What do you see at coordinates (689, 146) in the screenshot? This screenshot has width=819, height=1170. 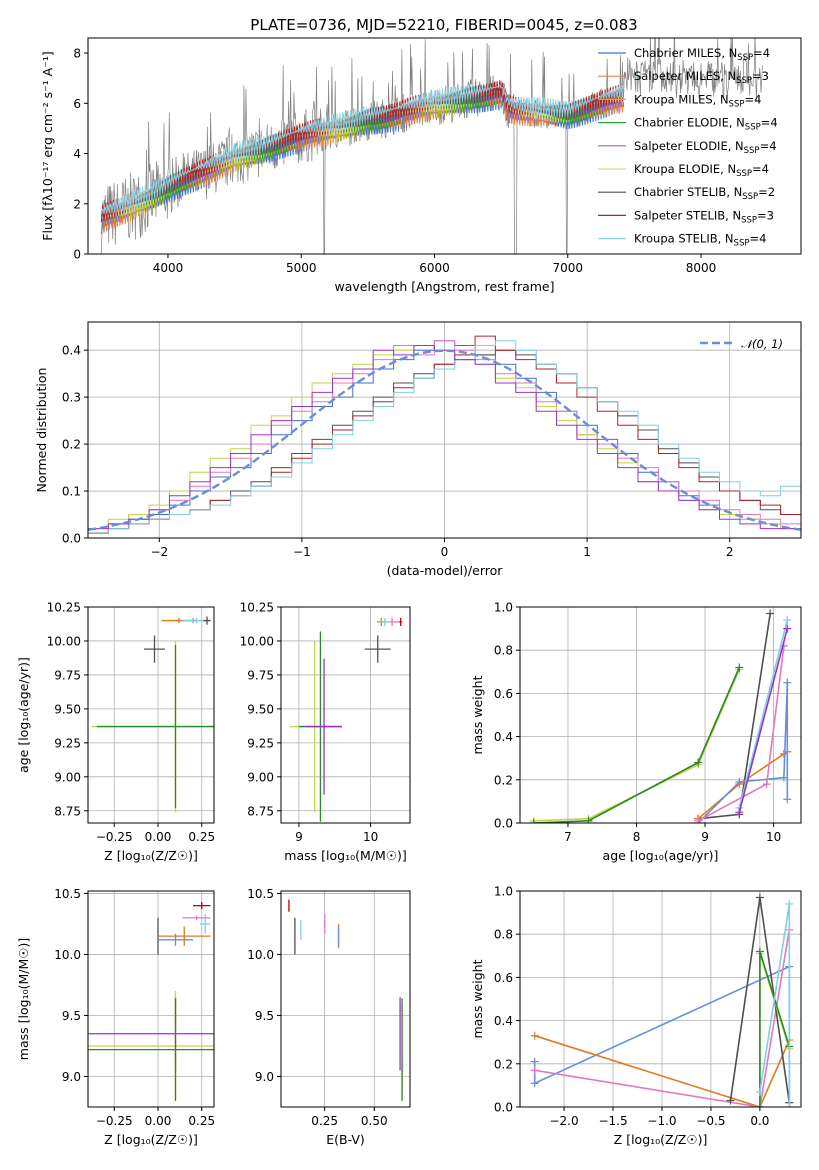 I see `legend-label-main: Salpeter ELODIE, N` at bounding box center [689, 146].